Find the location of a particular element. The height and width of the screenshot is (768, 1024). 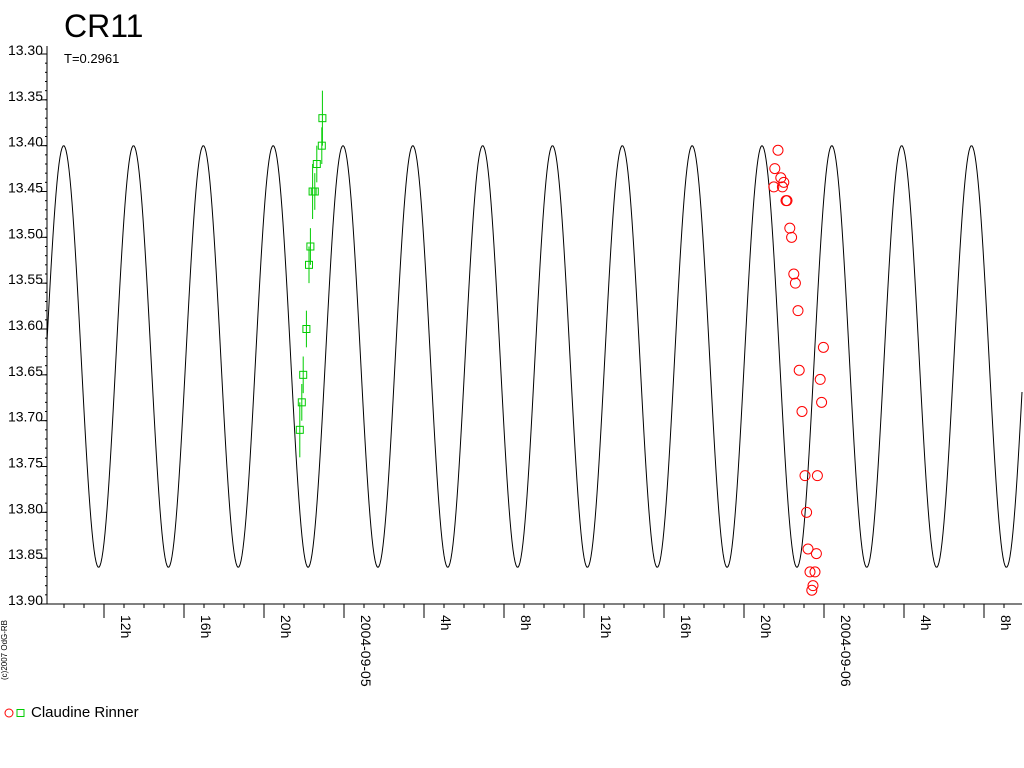

y-tick-label: 13.85 is located at coordinates (25, 554).